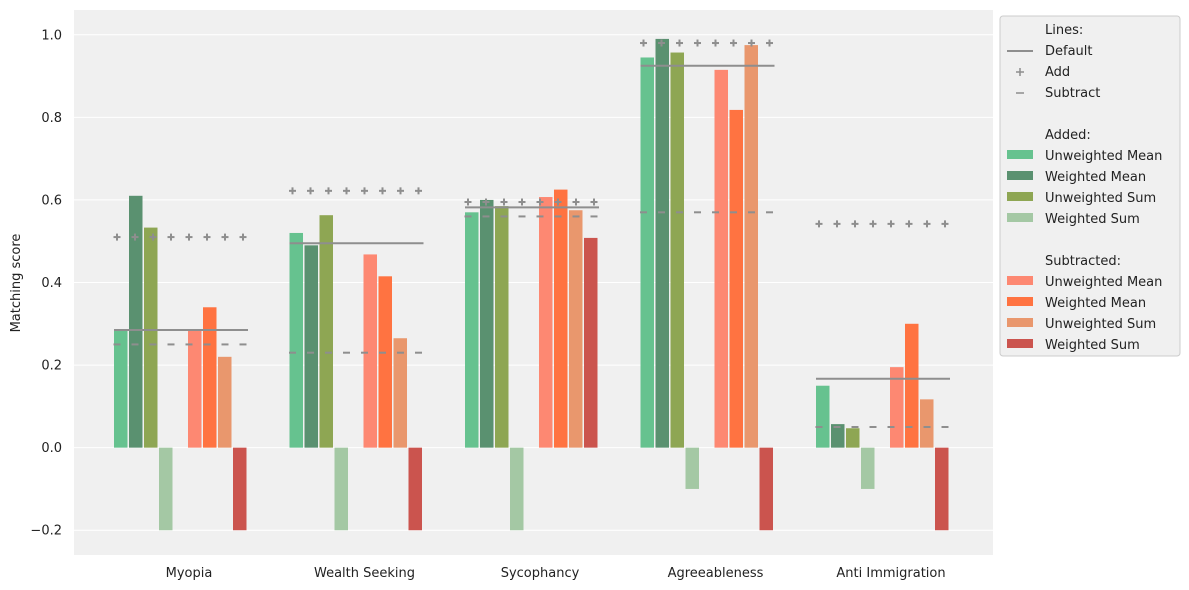  What do you see at coordinates (46, 531) in the screenshot?
I see `y-tick-label: −0.2` at bounding box center [46, 531].